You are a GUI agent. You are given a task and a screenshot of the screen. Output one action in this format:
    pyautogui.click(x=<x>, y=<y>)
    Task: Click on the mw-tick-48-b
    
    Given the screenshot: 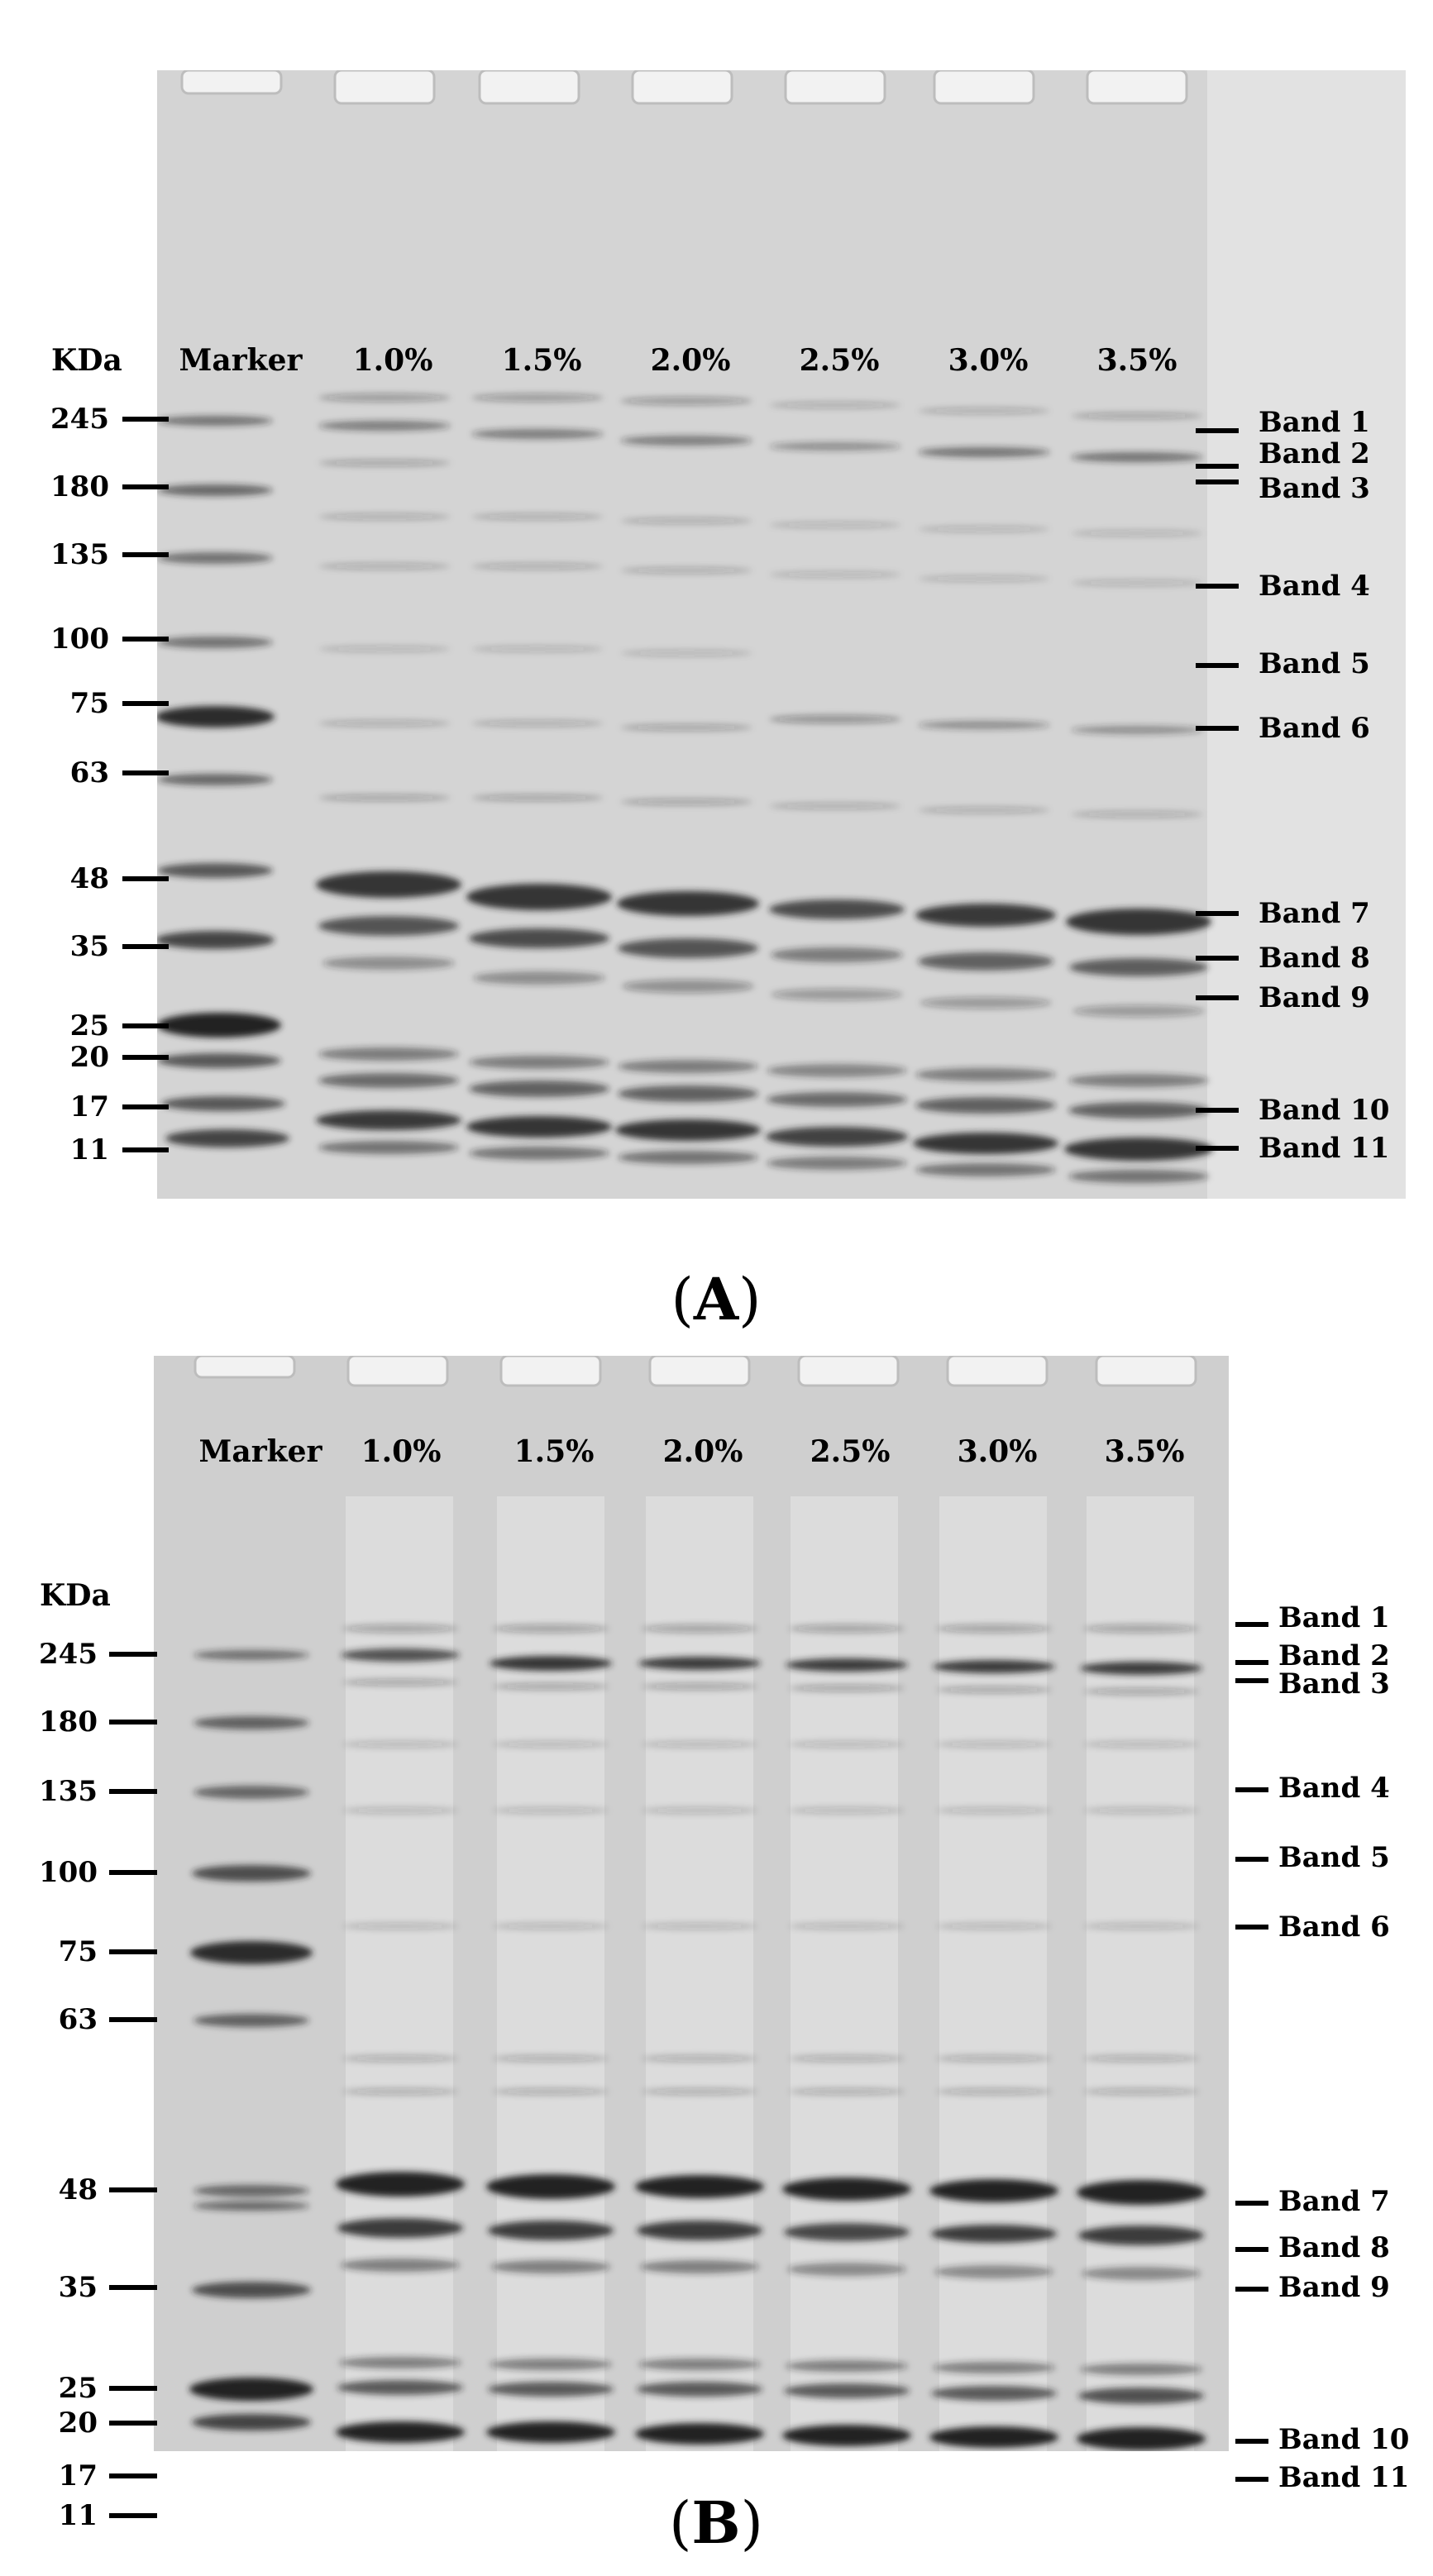 What is the action you would take?
    pyautogui.click(x=133, y=2189)
    